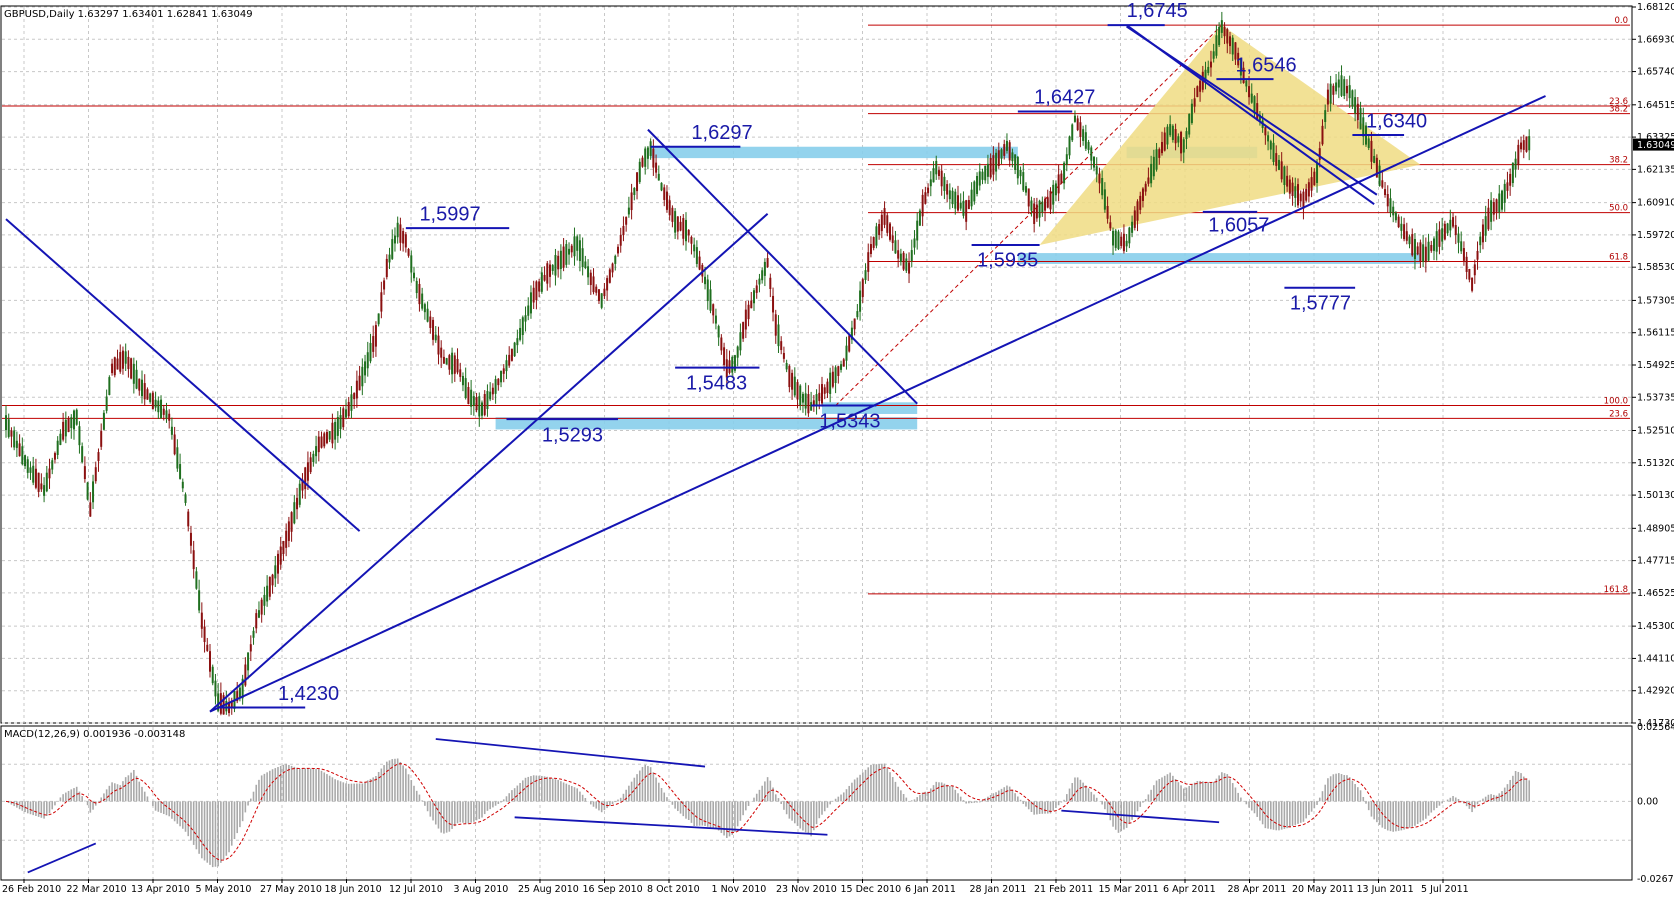  I want to click on price-tick-label: 1.59720, so click(1655, 235).